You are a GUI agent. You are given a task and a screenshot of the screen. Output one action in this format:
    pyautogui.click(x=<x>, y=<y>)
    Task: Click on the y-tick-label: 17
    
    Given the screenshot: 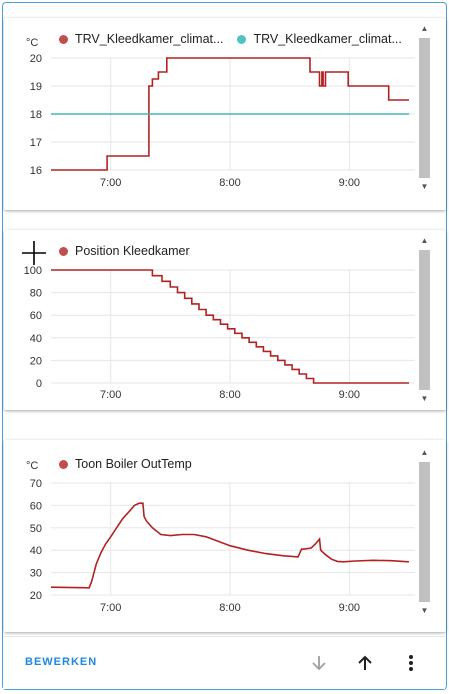 What is the action you would take?
    pyautogui.click(x=36, y=143)
    